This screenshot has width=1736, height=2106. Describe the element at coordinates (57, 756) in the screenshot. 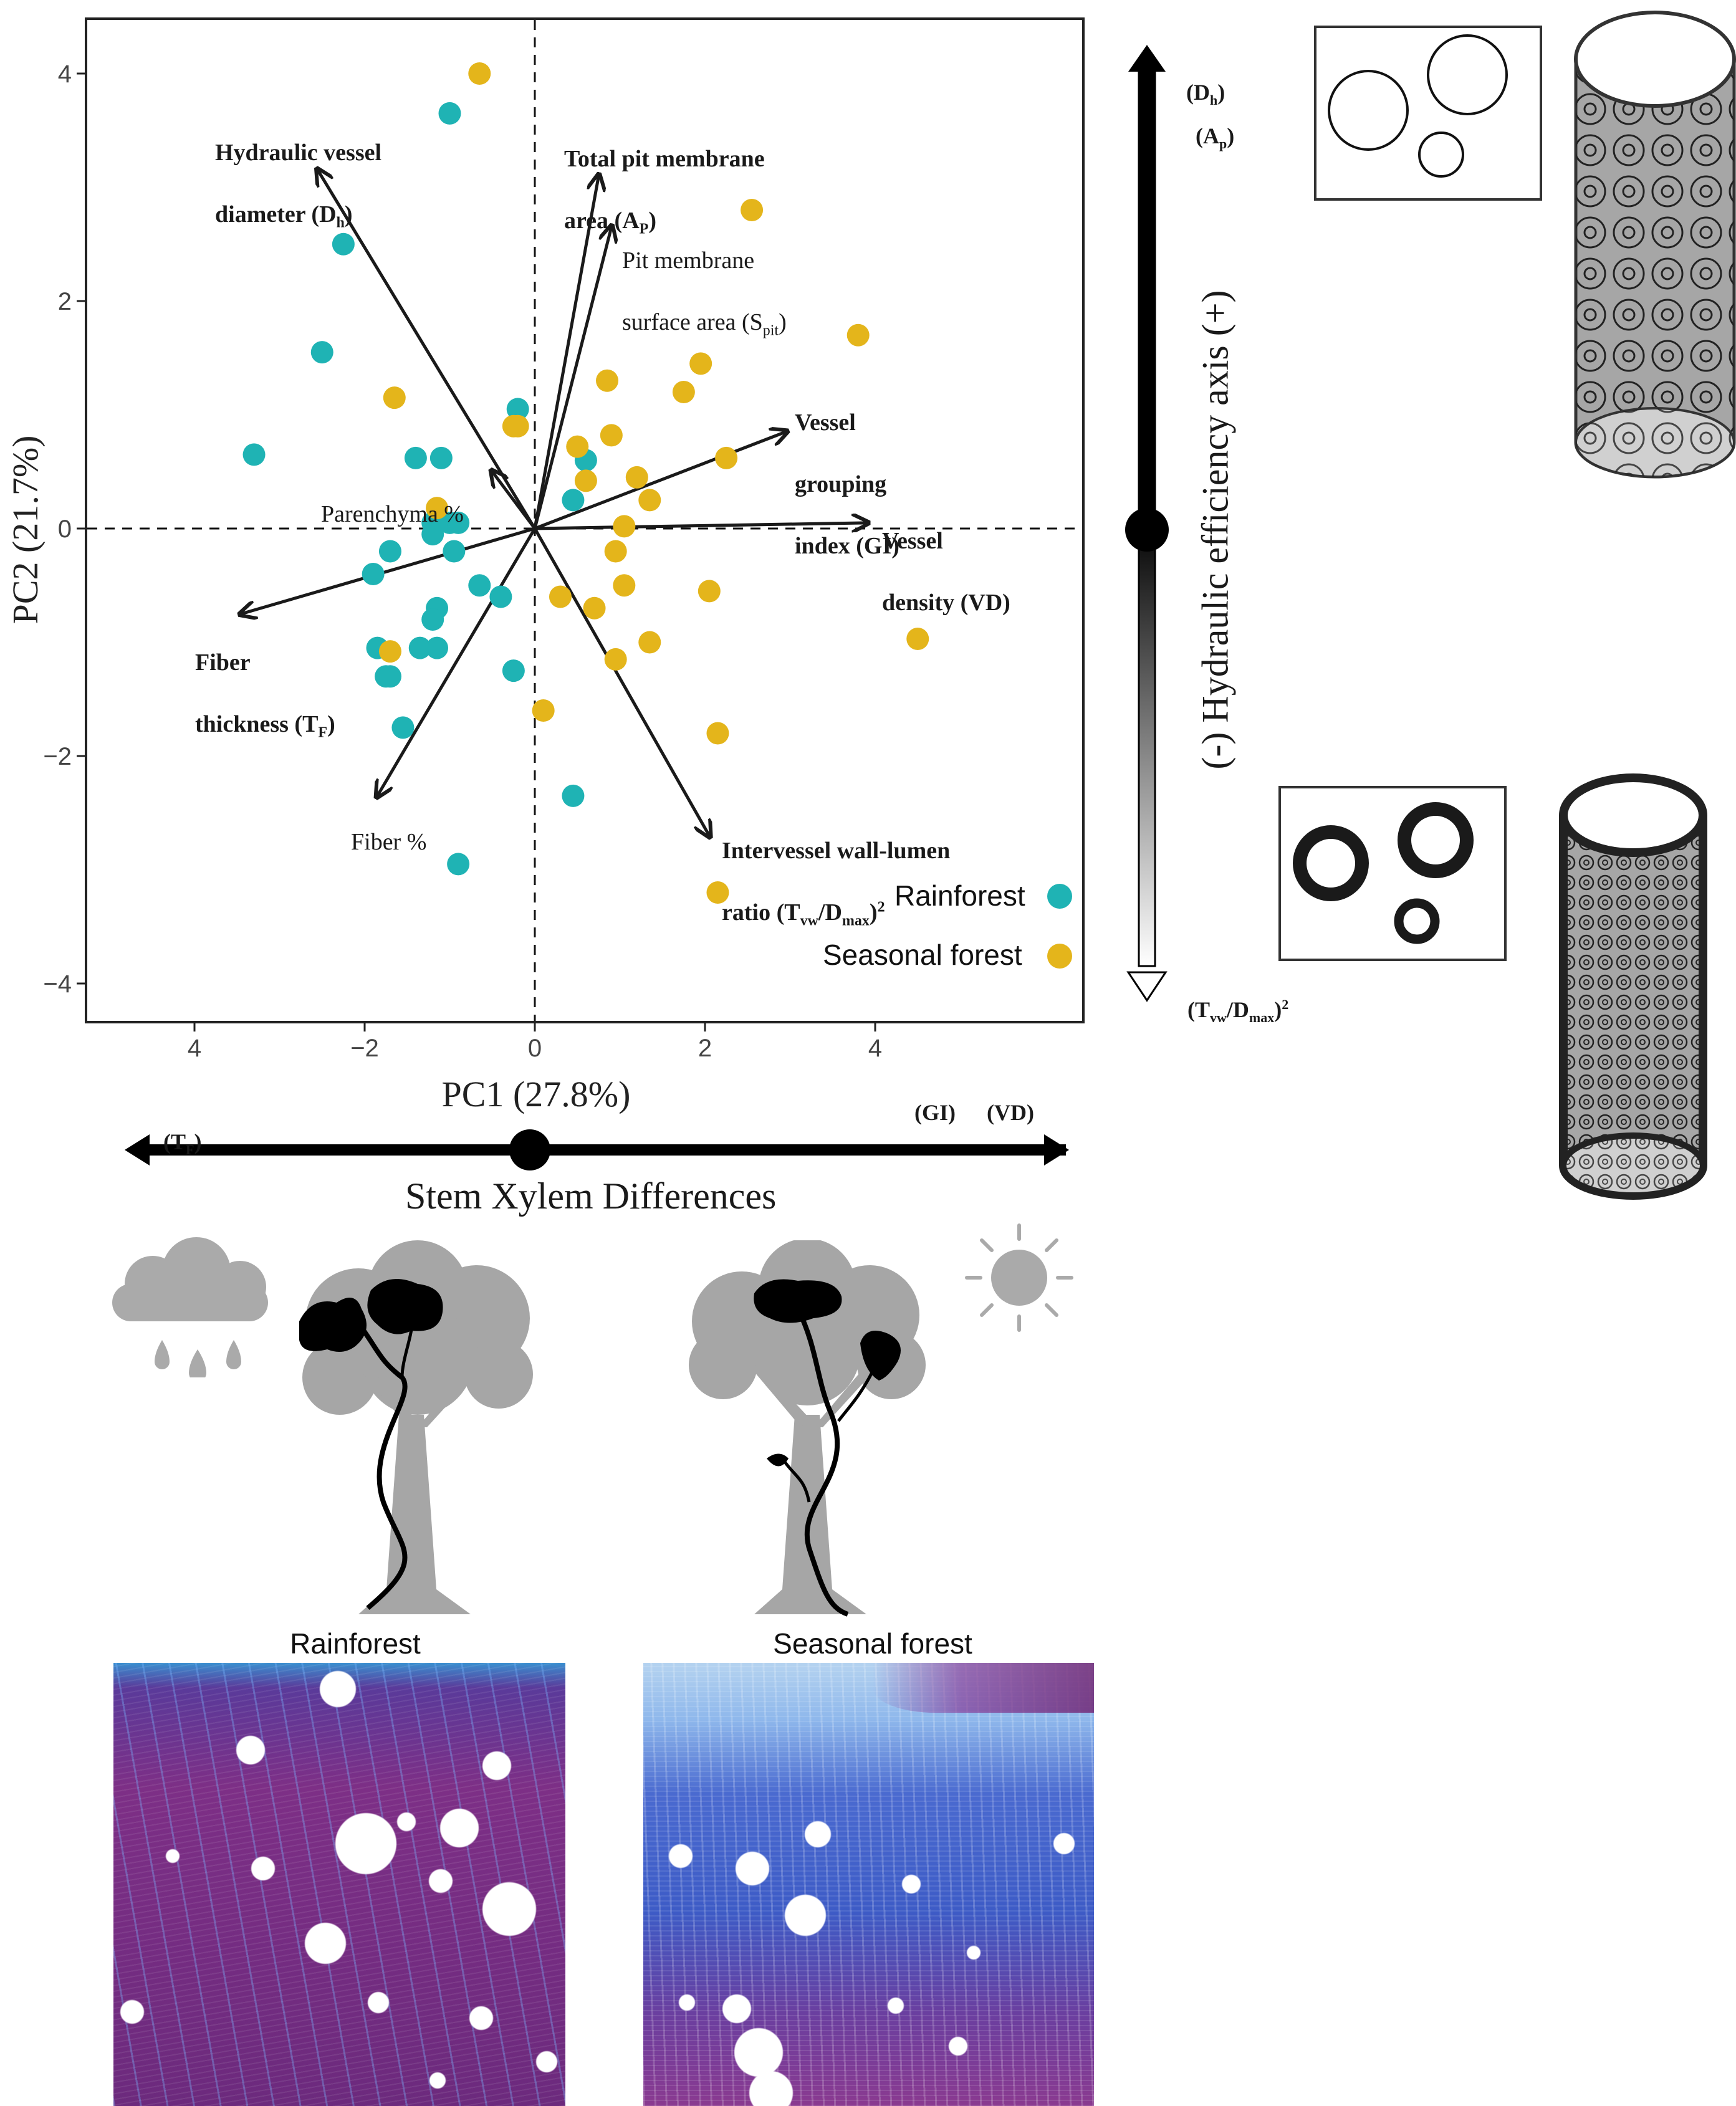

I see `y-tick-label: −2` at that location.